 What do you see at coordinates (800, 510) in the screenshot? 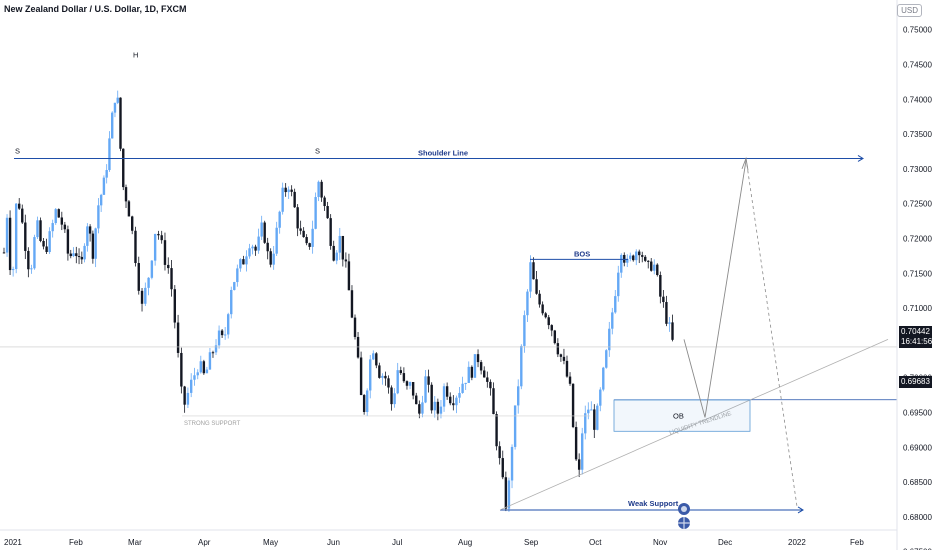
I see `arrow-icon` at bounding box center [800, 510].